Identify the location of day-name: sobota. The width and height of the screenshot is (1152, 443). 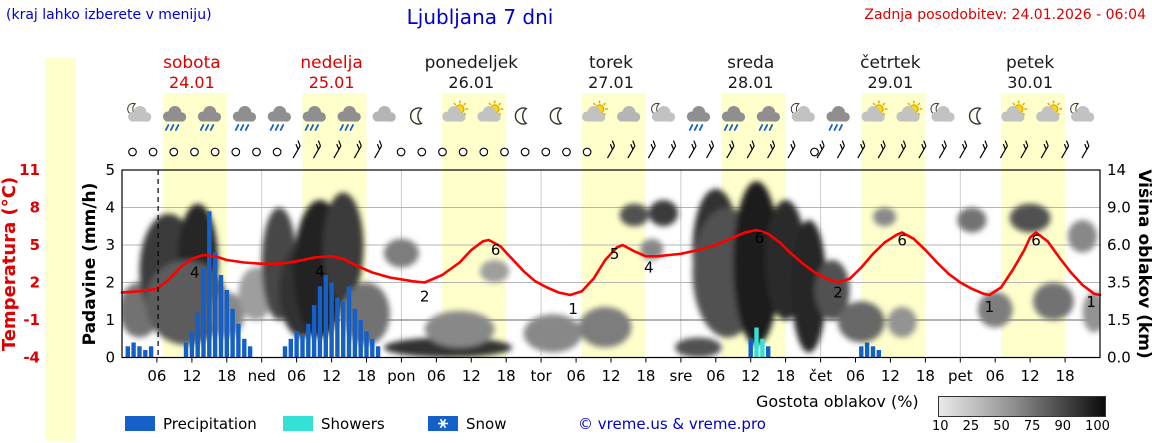
(192, 63).